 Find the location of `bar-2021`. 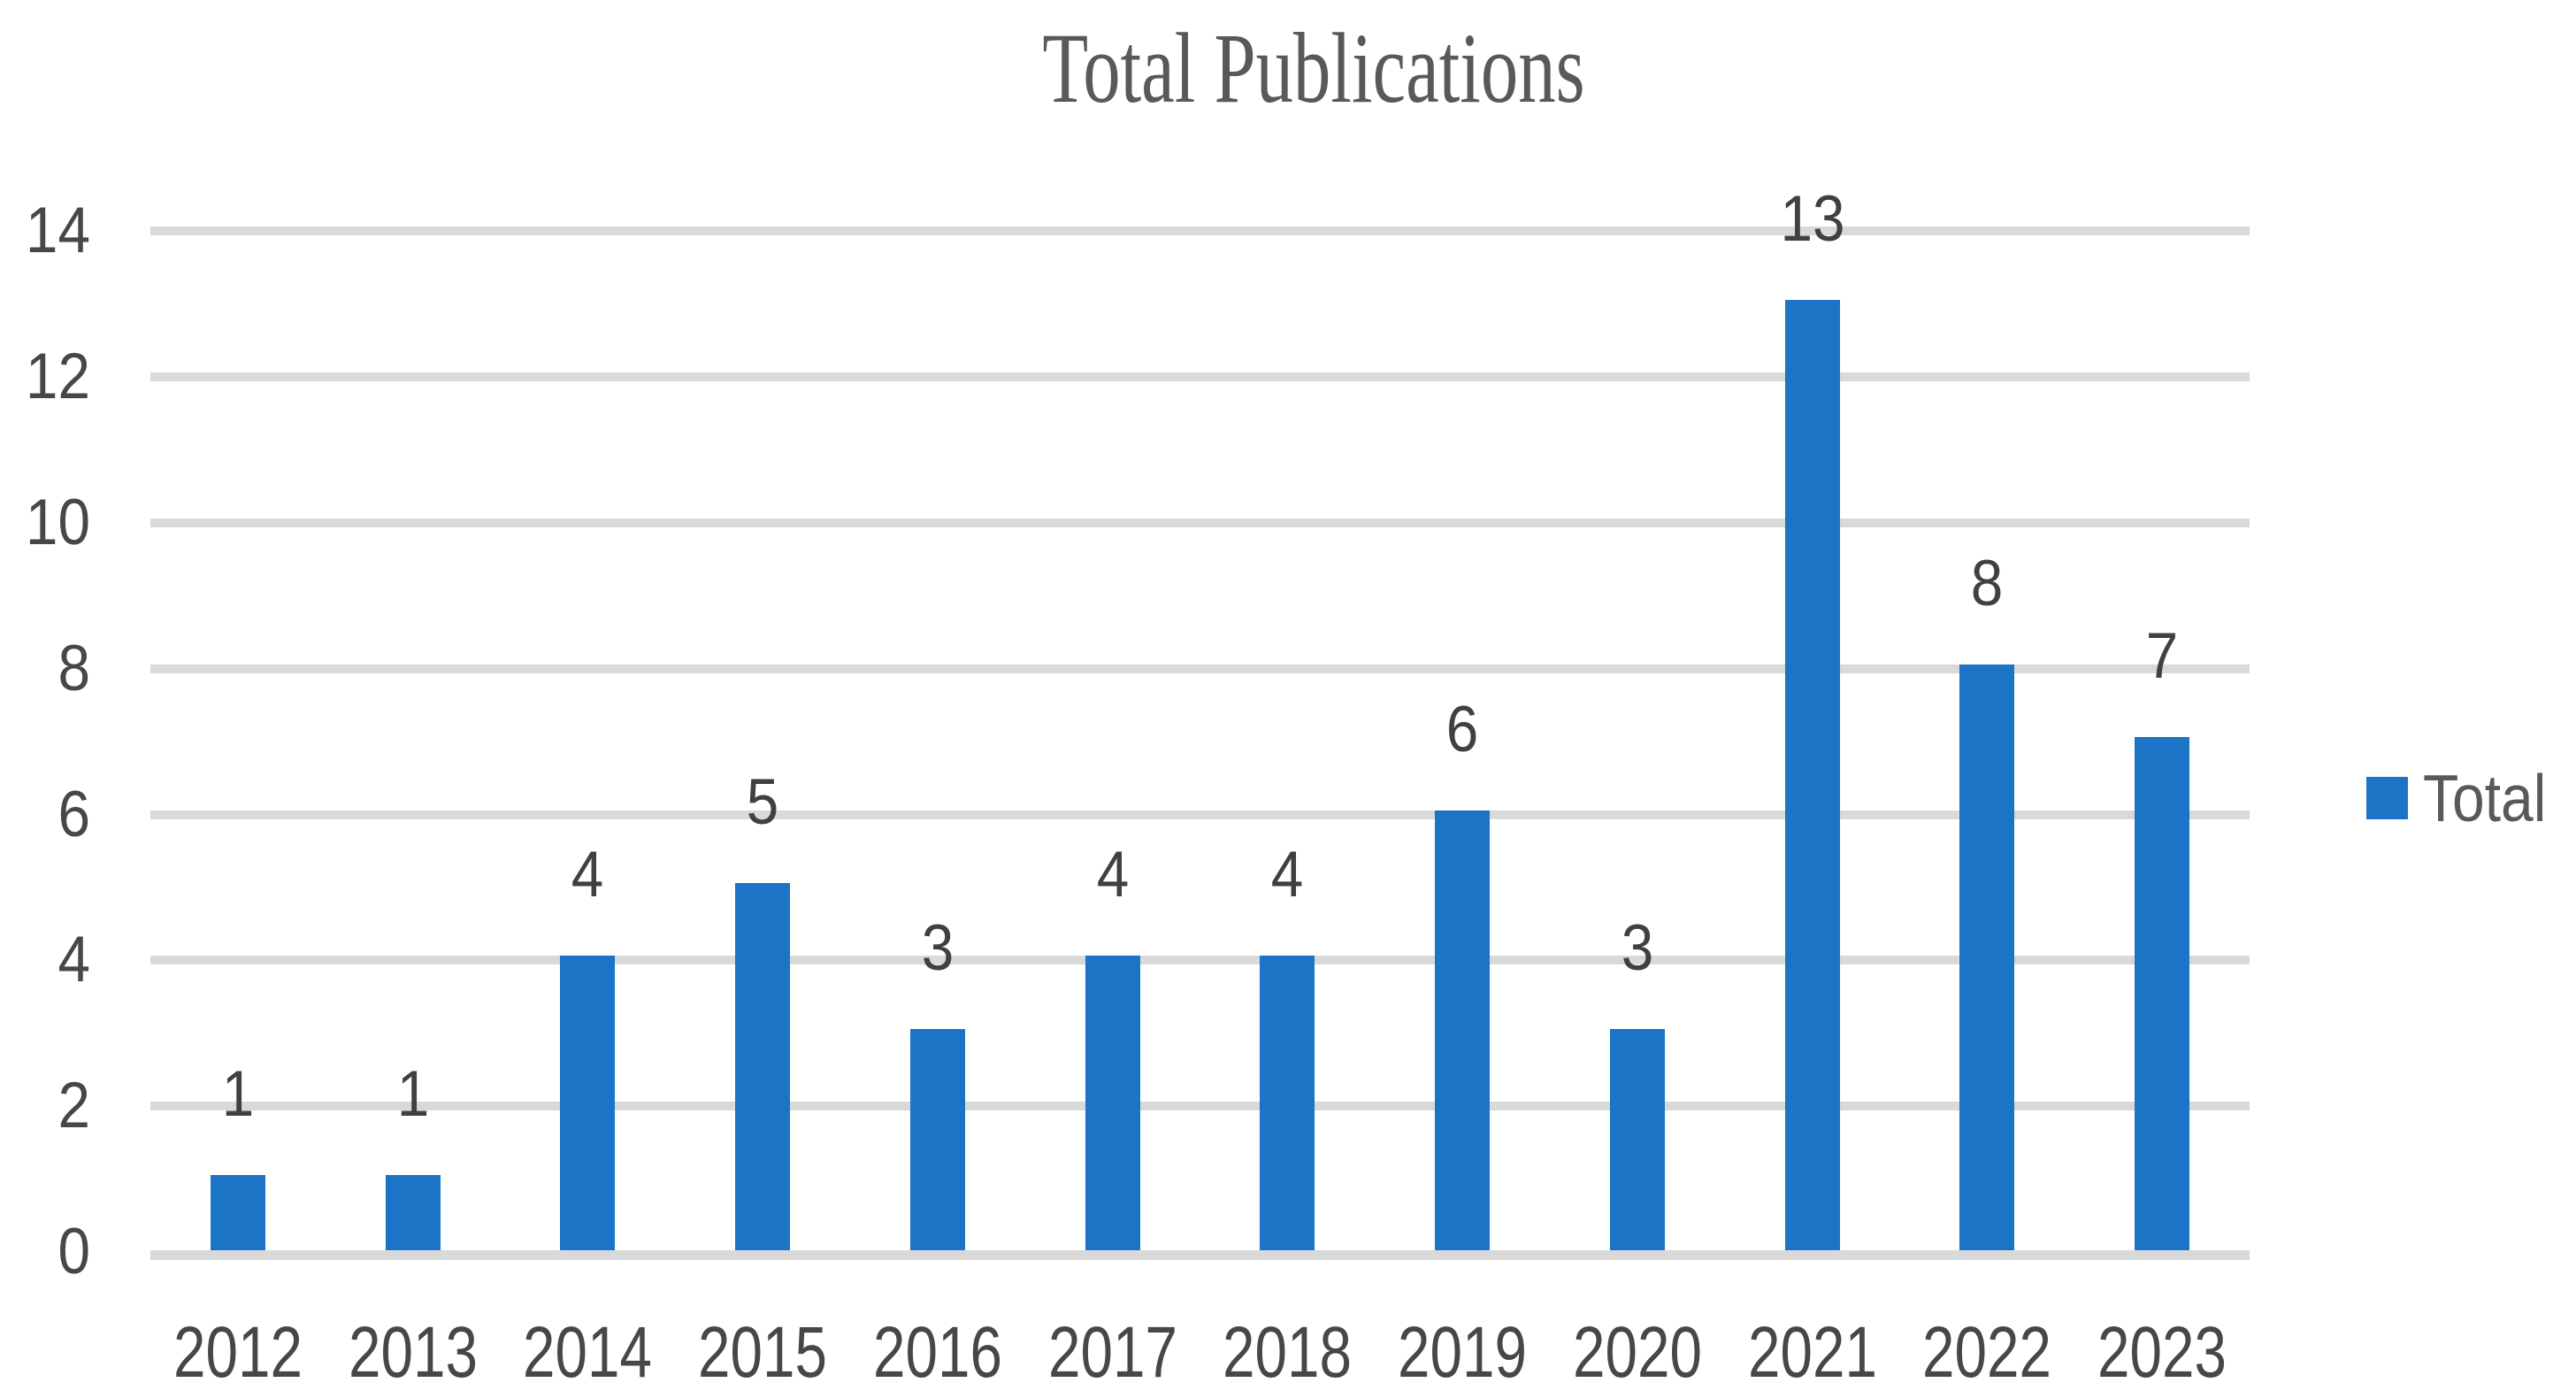

bar-2021 is located at coordinates (1812, 775).